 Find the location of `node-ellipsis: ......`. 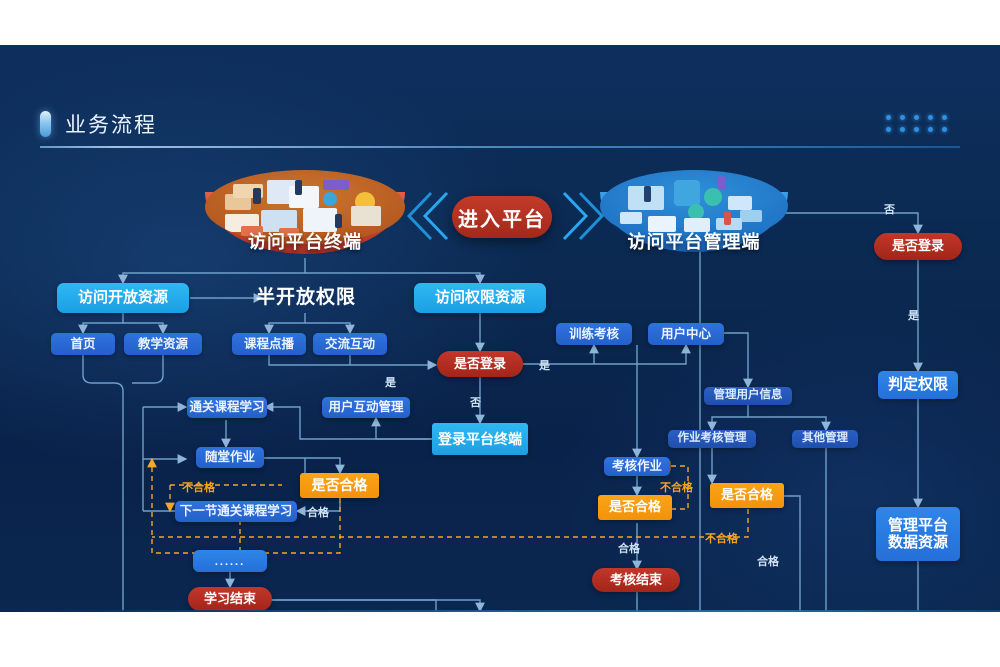

node-ellipsis: ...... is located at coordinates (230, 561).